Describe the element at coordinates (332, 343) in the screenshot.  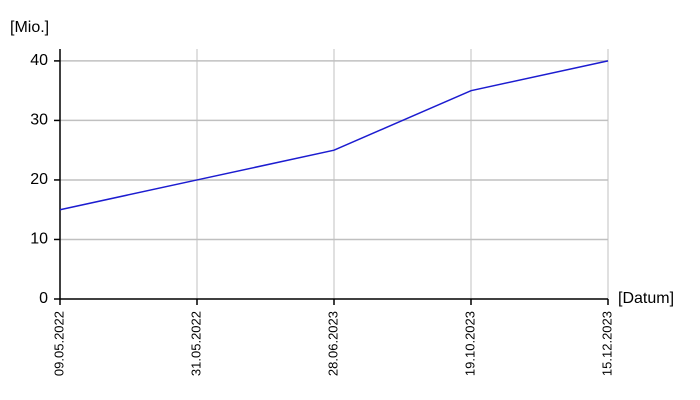
I see `x-tick-label: 28.06.2023` at that location.